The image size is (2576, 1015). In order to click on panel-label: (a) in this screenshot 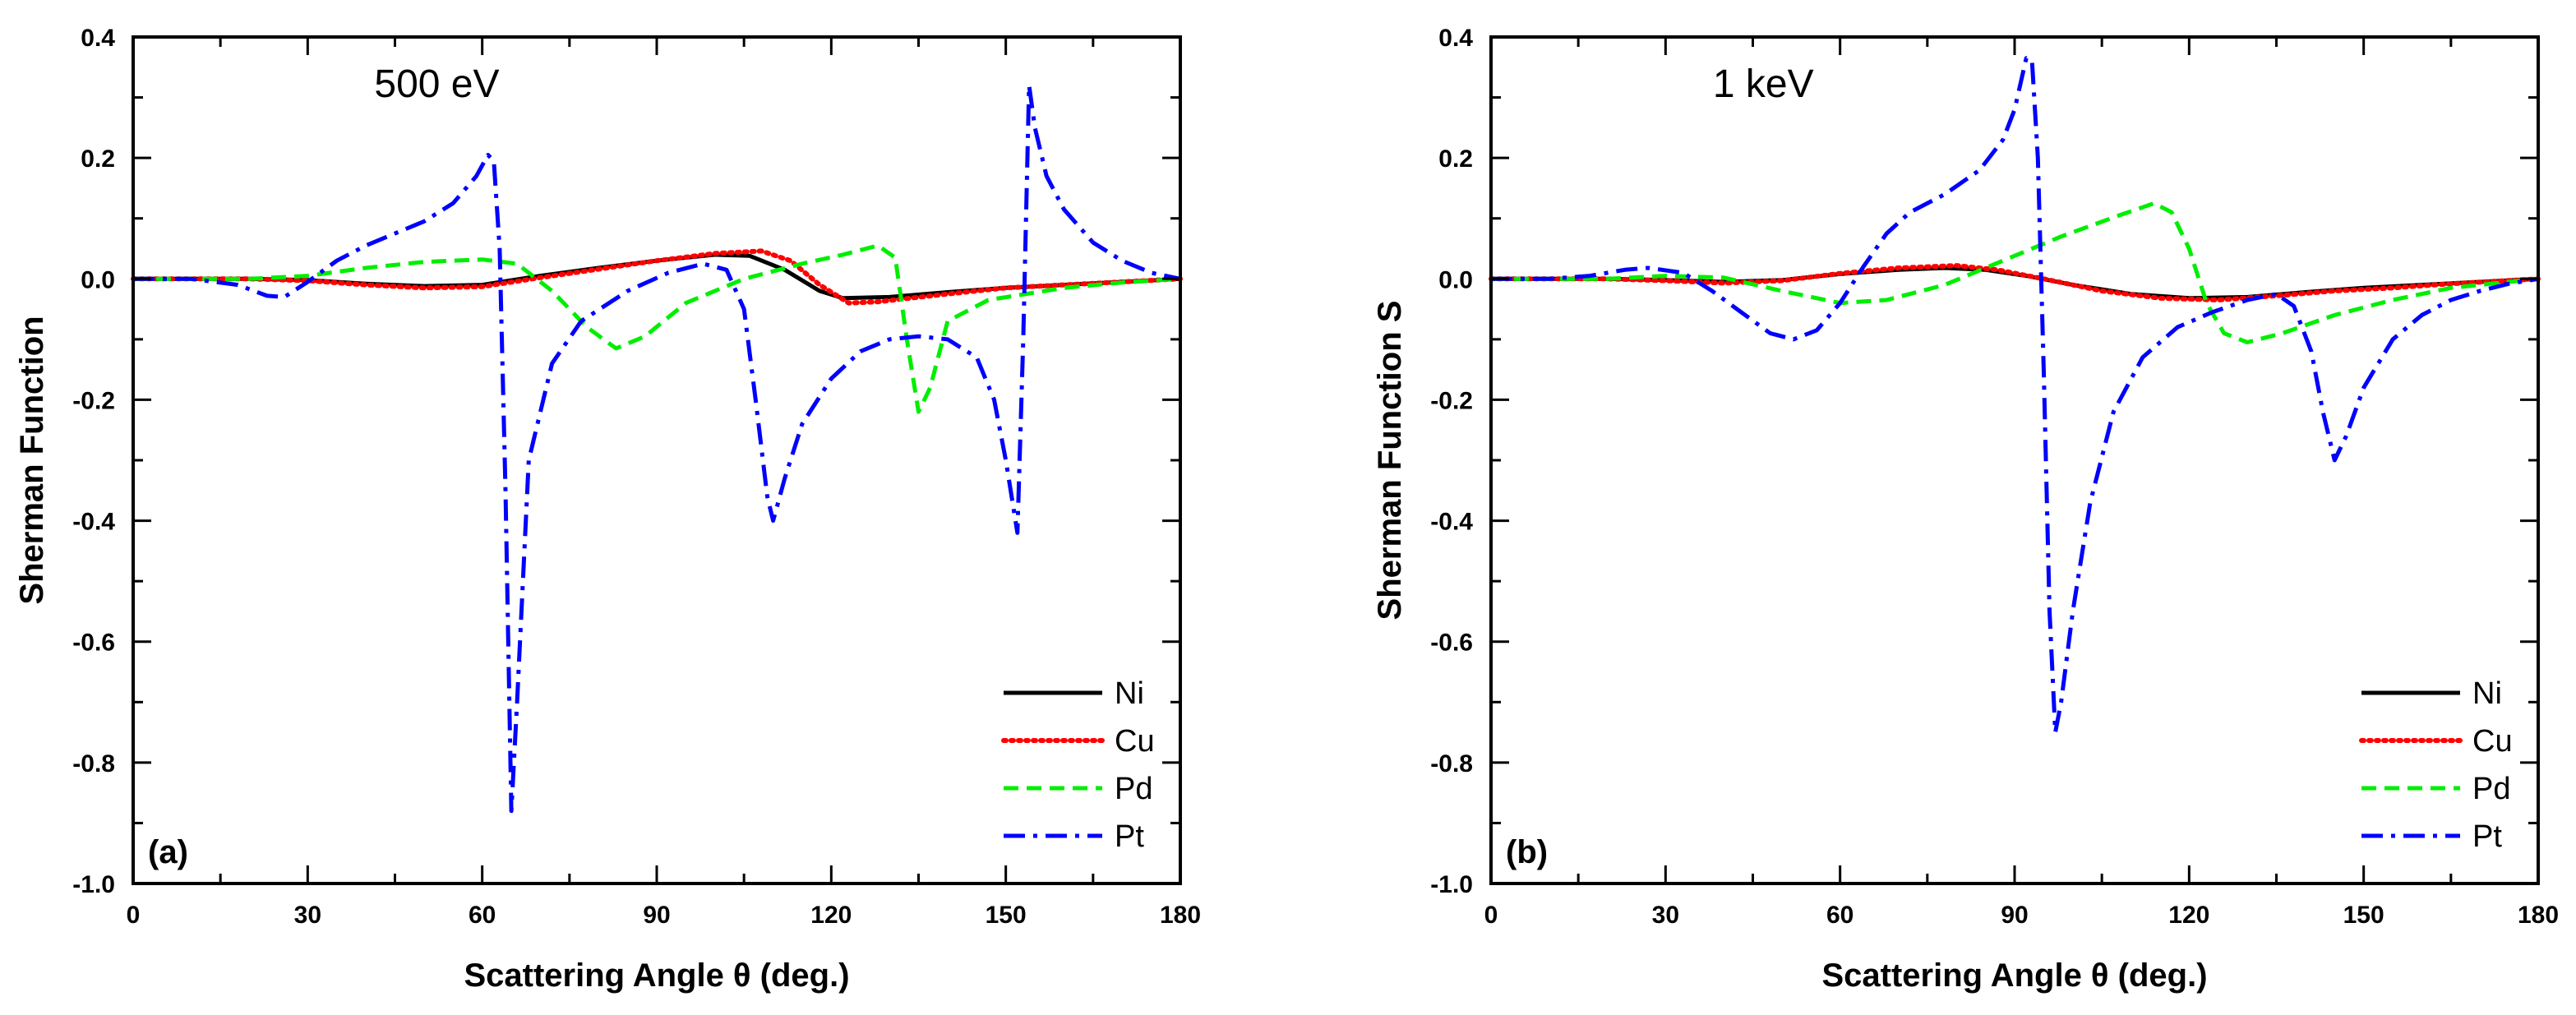, I will do `click(168, 852)`.